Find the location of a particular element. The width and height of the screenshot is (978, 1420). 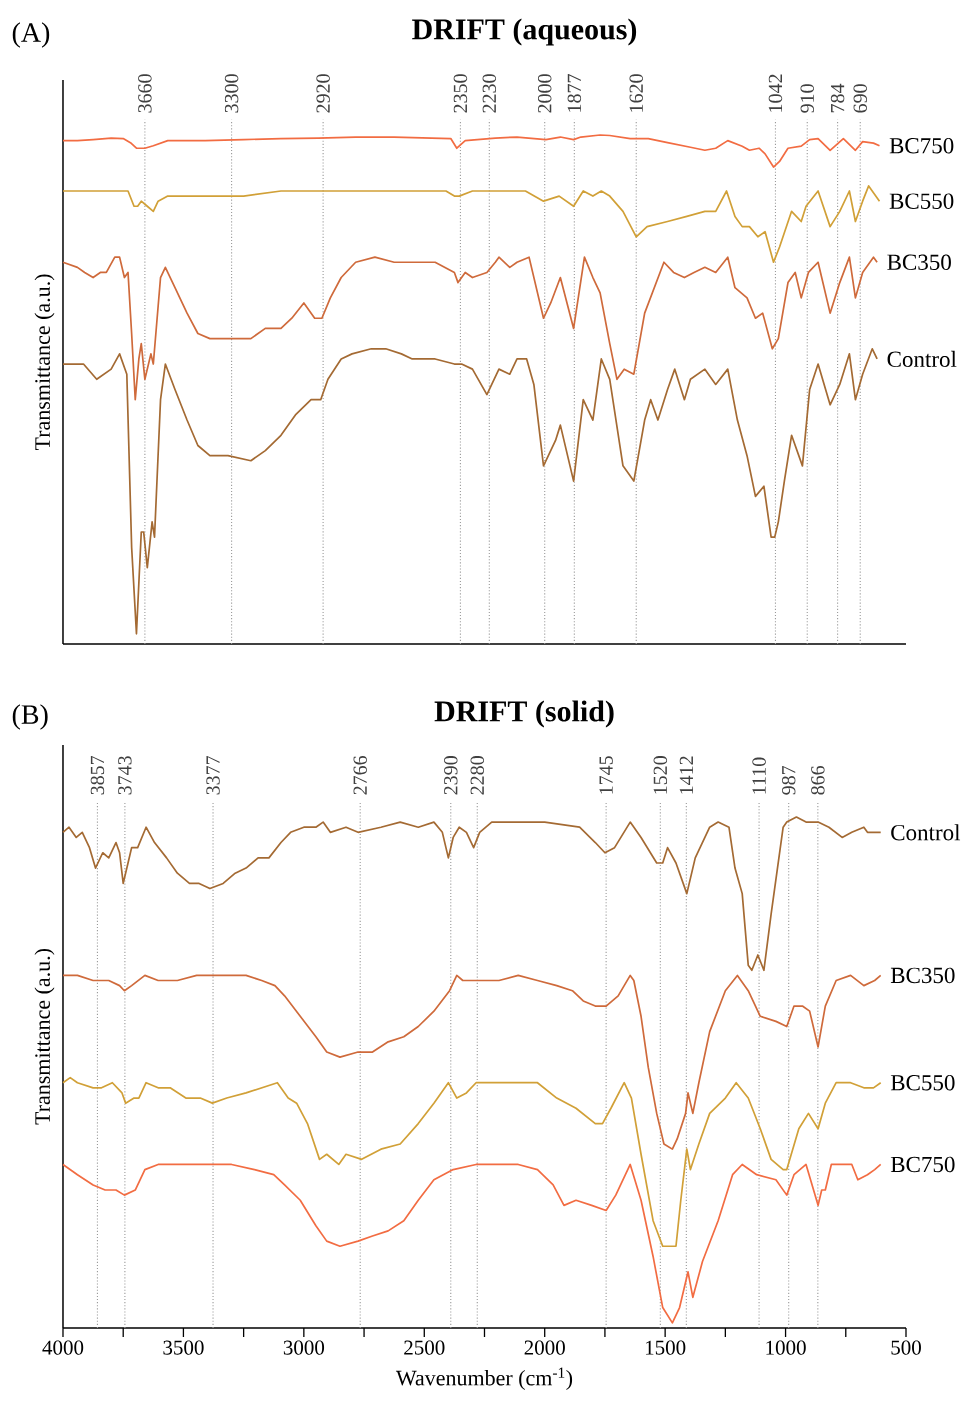

ref-line-label: 987 is located at coordinates (788, 780).